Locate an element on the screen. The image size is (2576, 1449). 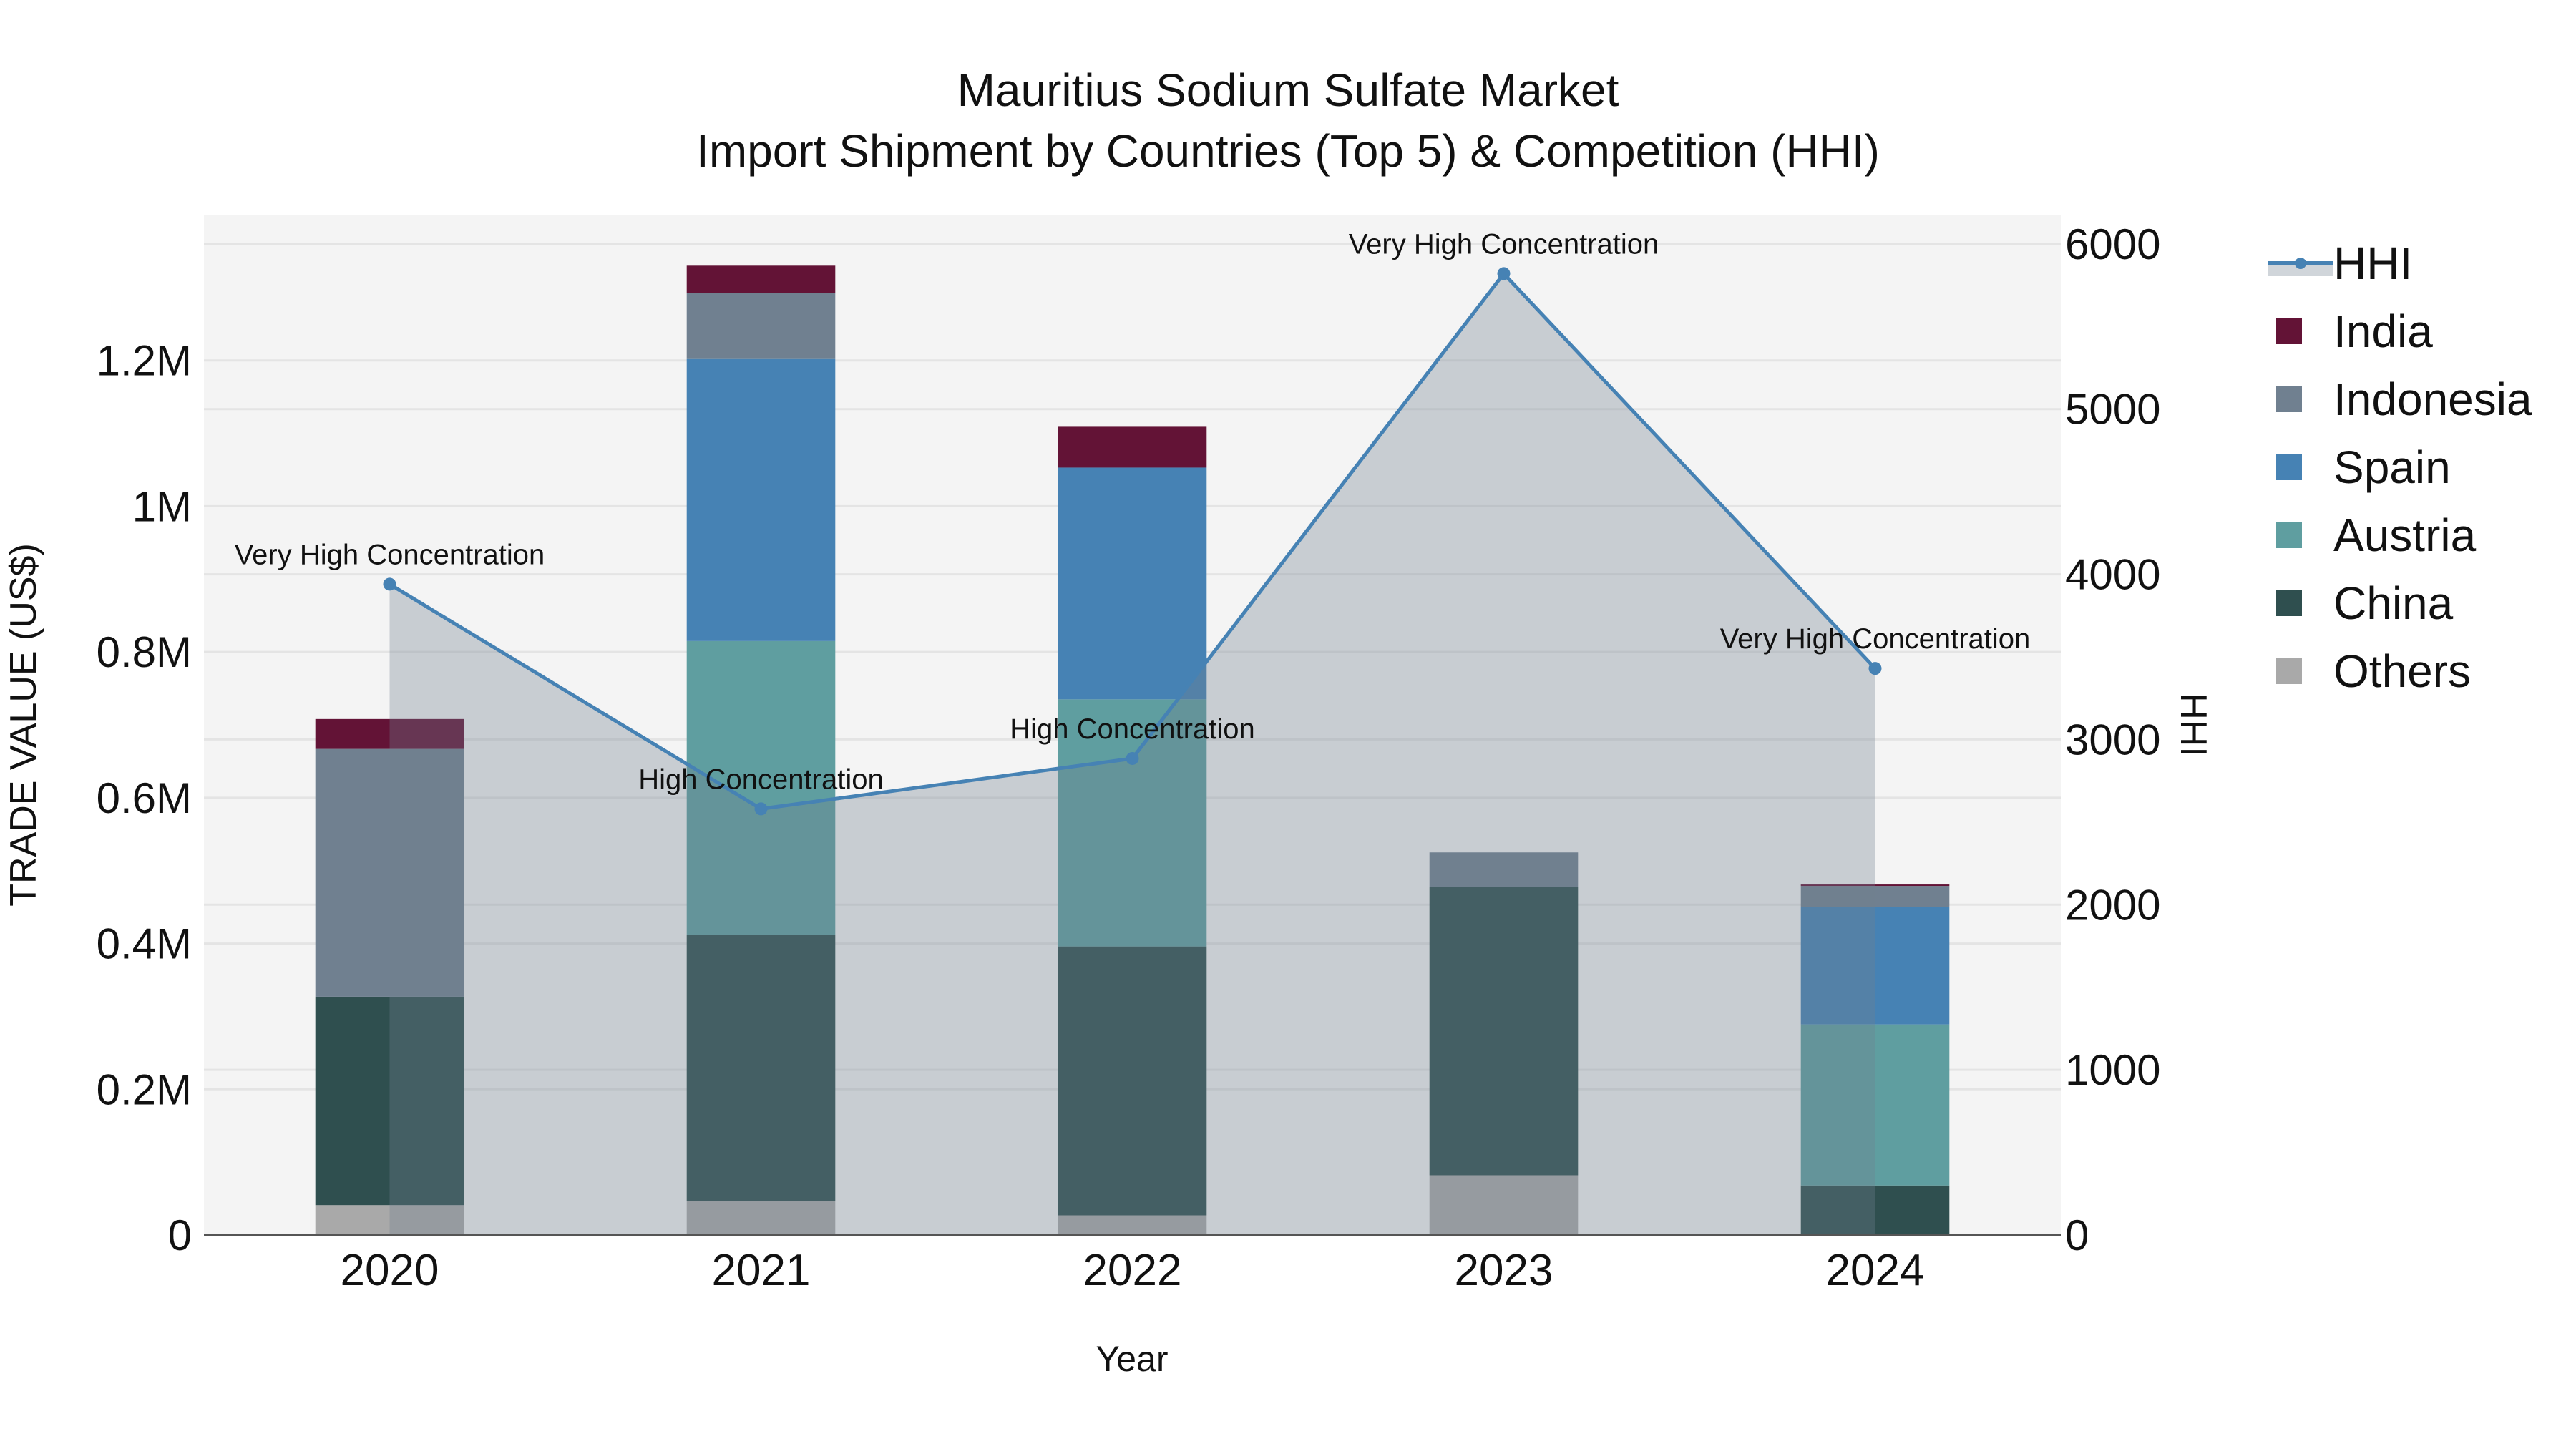
y-axis-right-ticks: 0 1000 2000 3000 4000 5000 6000 is located at coordinates (2112, 739).